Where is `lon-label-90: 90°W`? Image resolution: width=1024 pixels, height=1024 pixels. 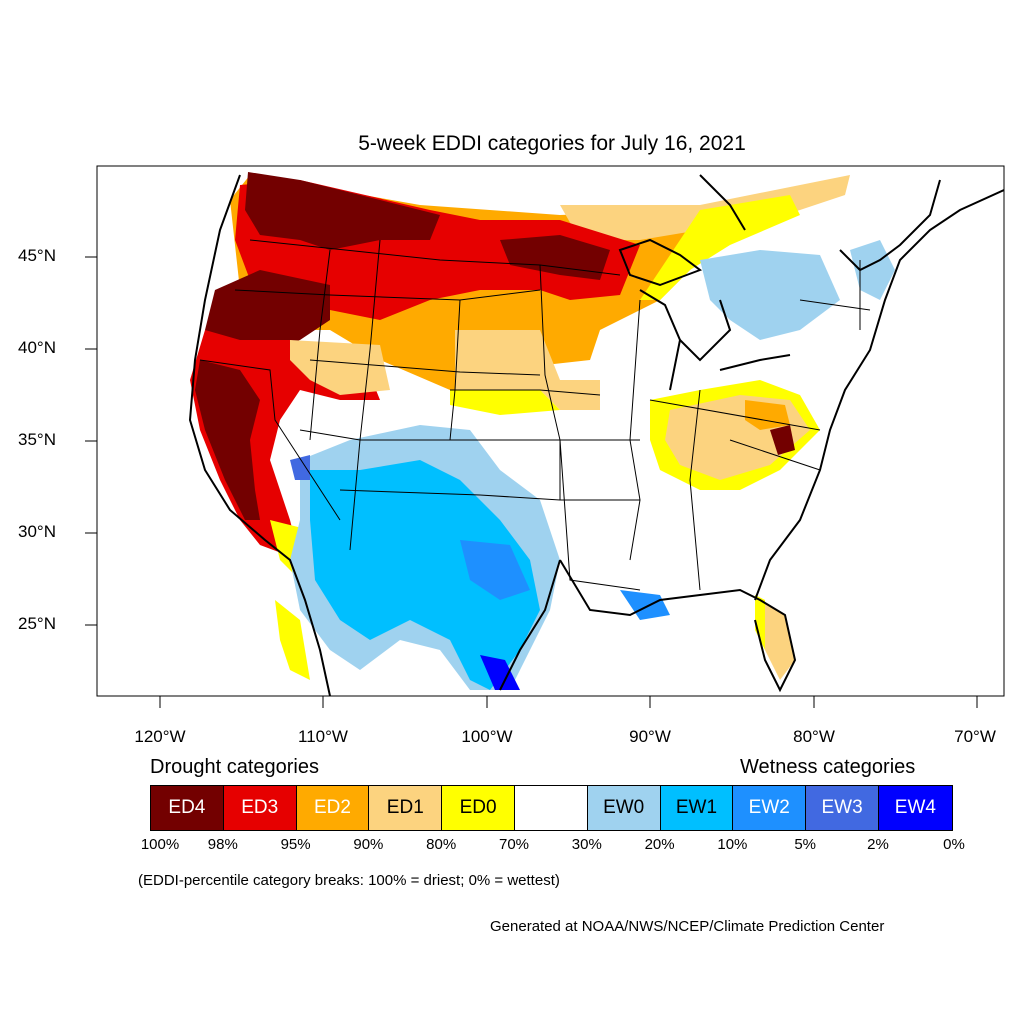 lon-label-90: 90°W is located at coordinates (650, 736).